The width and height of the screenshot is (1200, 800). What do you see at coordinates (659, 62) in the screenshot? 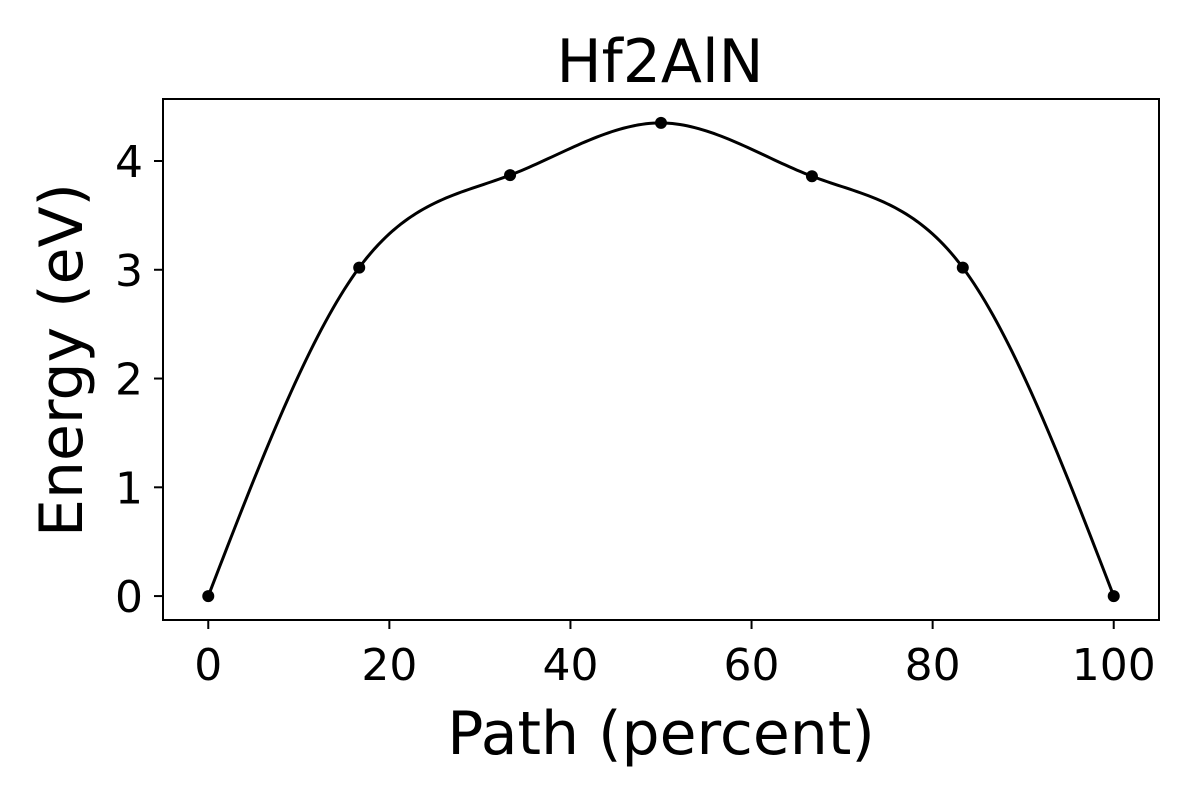
I see `chart-title: Hf2AlN` at bounding box center [659, 62].